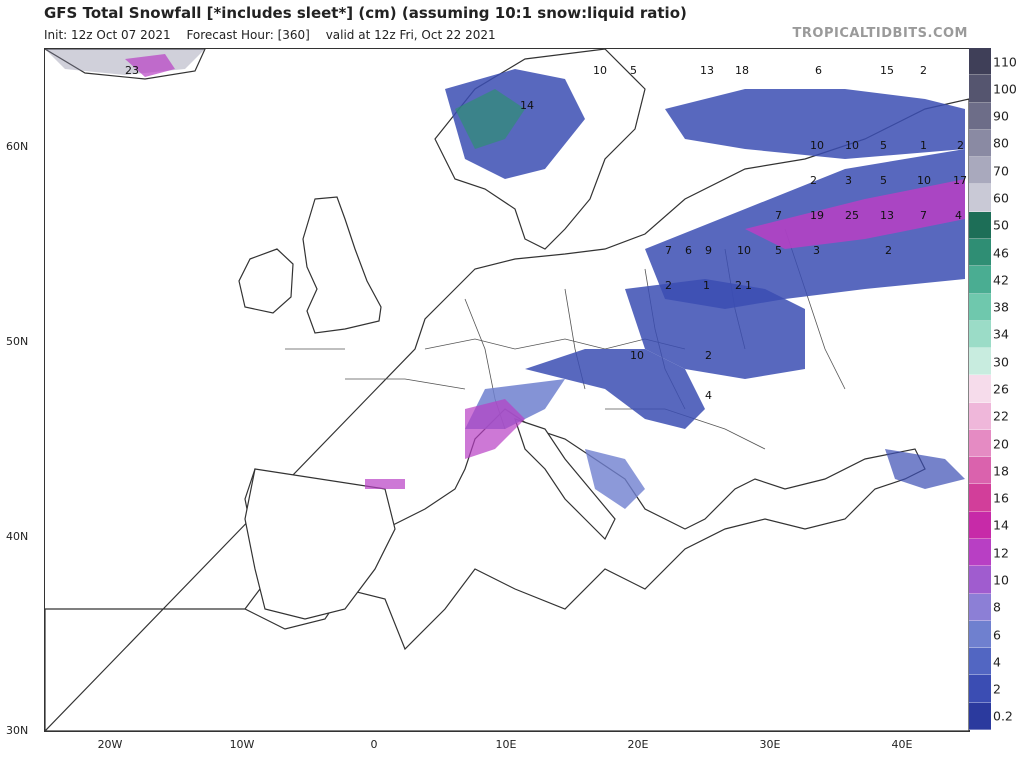 This screenshot has width=1024, height=763. Describe the element at coordinates (1005, 89) in the screenshot. I see `colorbar-label: 100` at that location.